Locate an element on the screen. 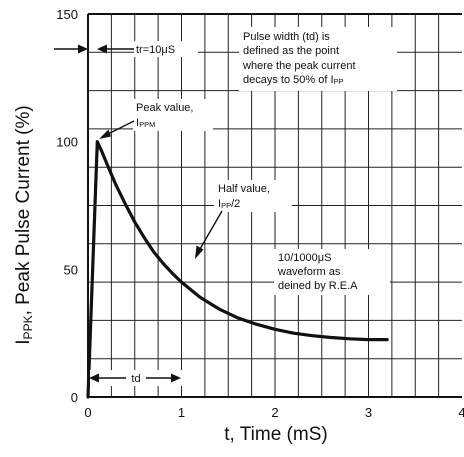  td-label-bg is located at coordinates (136, 378).